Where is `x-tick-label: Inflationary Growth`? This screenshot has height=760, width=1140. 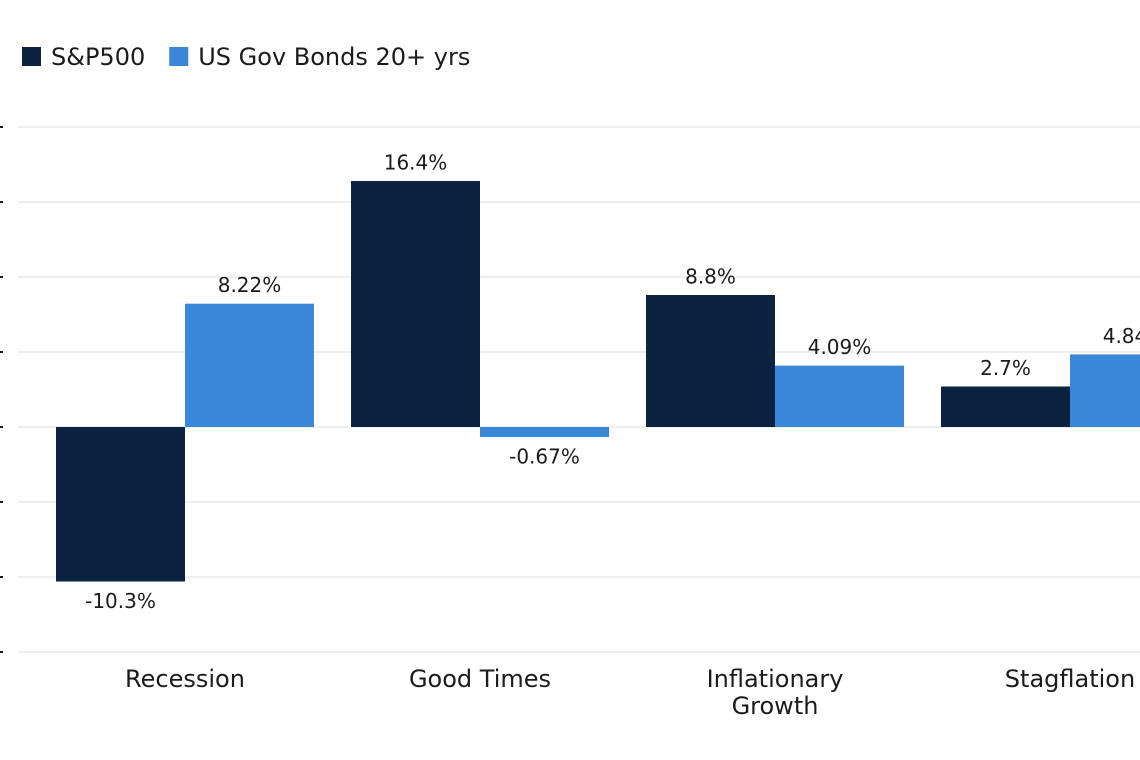 x-tick-label: Inflationary Growth is located at coordinates (775, 692).